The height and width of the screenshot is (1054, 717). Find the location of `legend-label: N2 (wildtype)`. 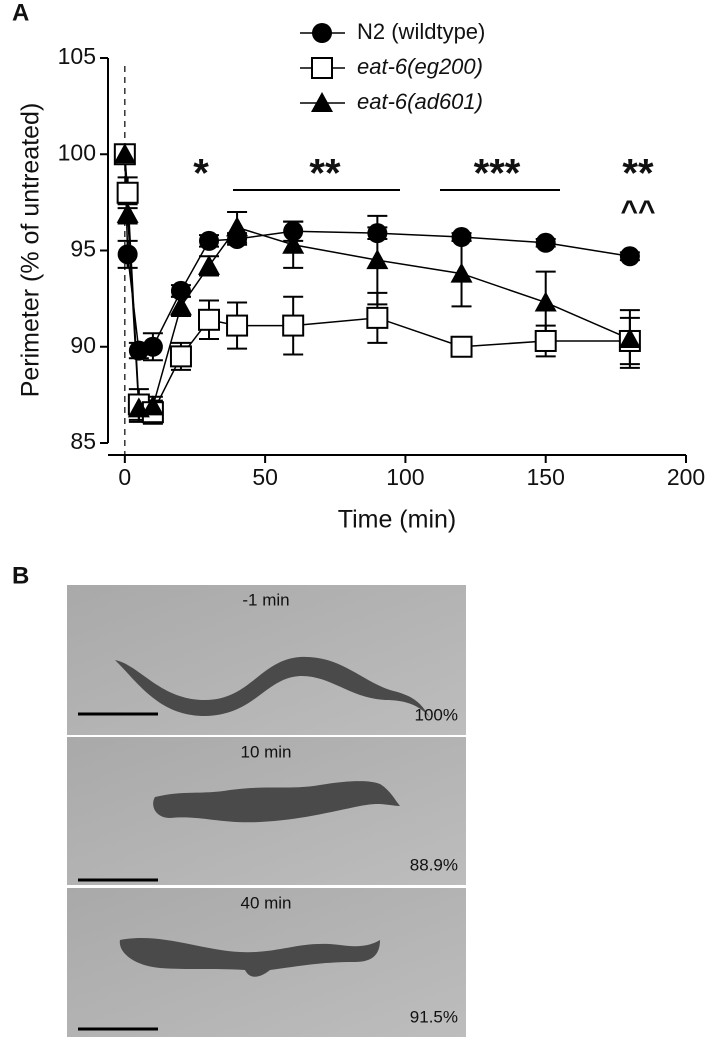

legend-label: N2 (wildtype) is located at coordinates (421, 31).